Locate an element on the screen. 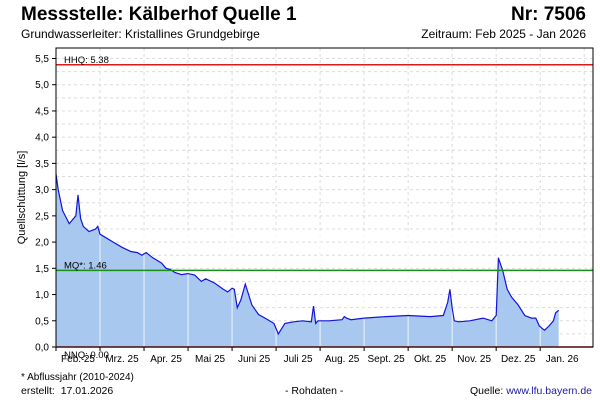 Image resolution: width=600 pixels, height=400 pixels. x-tick-label: Mai 25 is located at coordinates (210, 359).